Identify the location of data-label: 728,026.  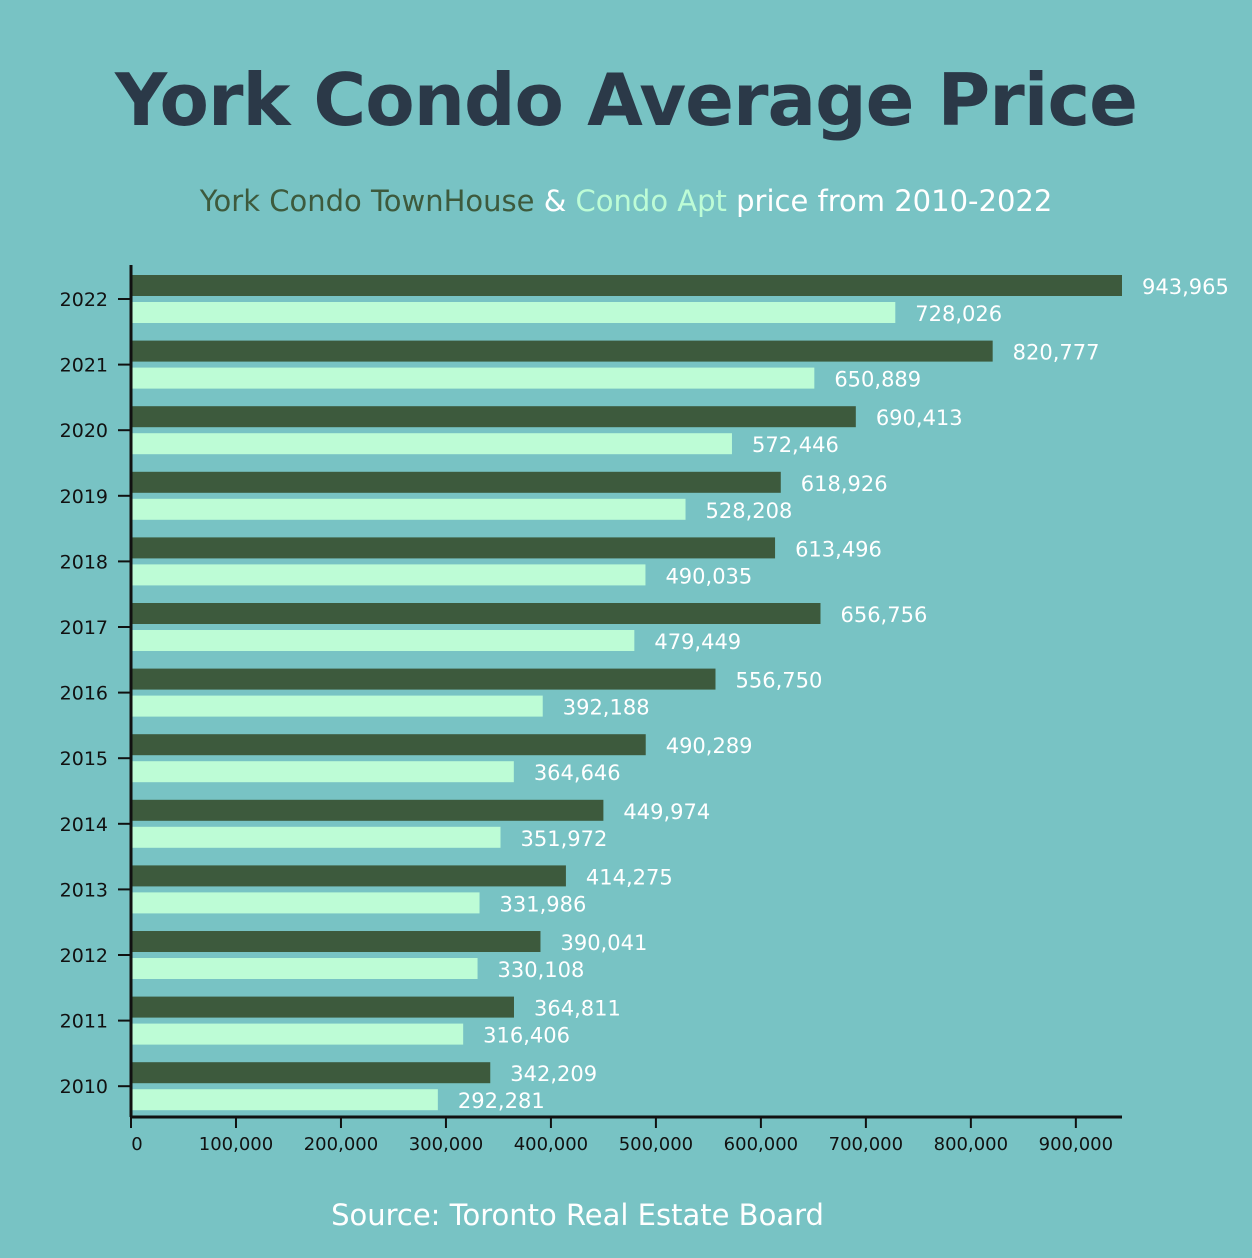
(958, 314).